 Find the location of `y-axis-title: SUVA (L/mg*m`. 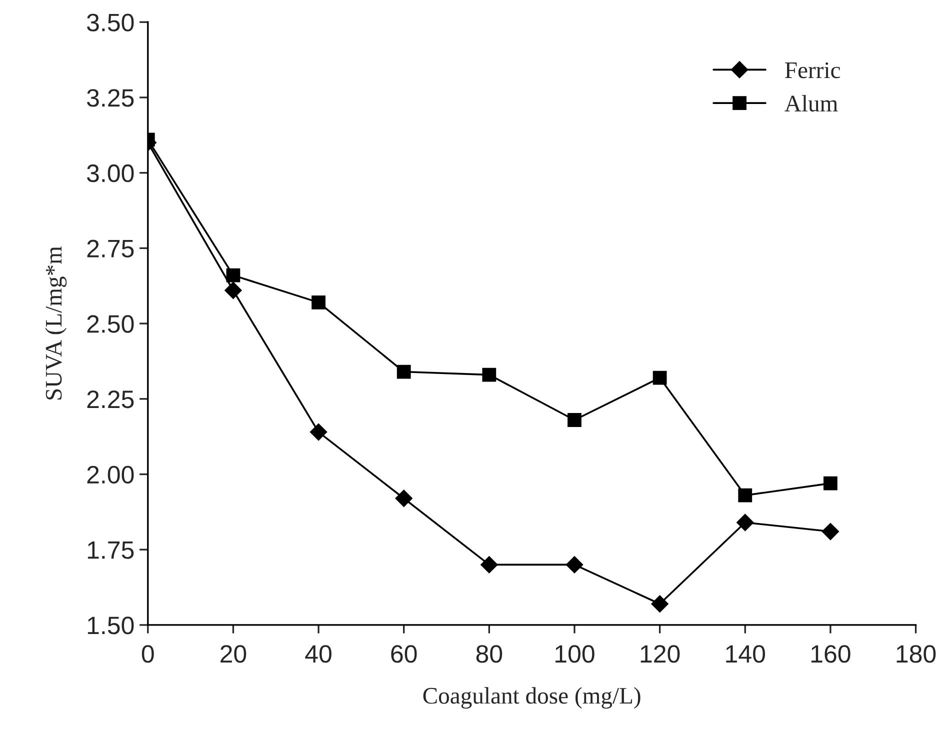

y-axis-title: SUVA (L/mg*m is located at coordinates (56, 323).